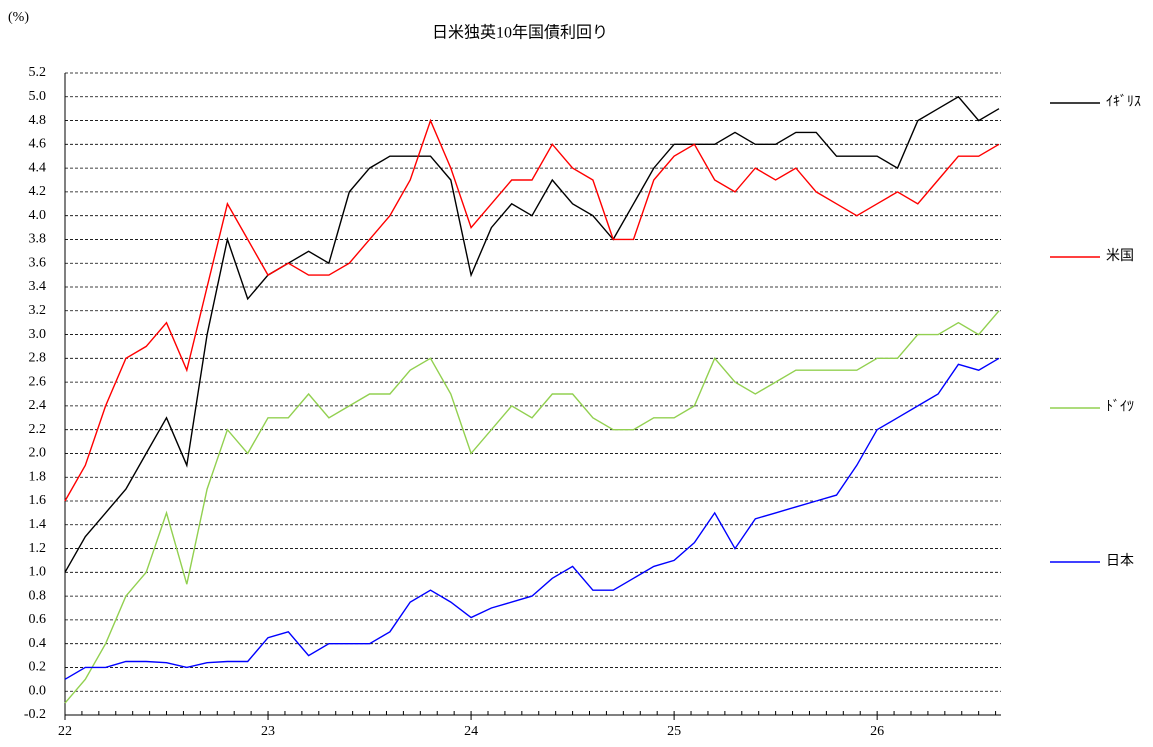  What do you see at coordinates (674, 731) in the screenshot?
I see `x-tick-label: 25` at bounding box center [674, 731].